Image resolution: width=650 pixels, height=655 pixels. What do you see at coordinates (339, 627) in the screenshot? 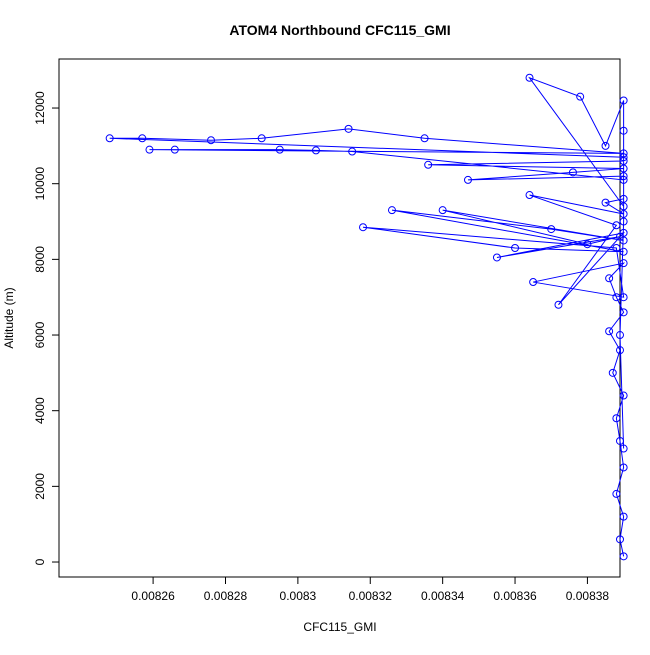
I see `x-axis-label: CFC115_GMI` at bounding box center [339, 627].